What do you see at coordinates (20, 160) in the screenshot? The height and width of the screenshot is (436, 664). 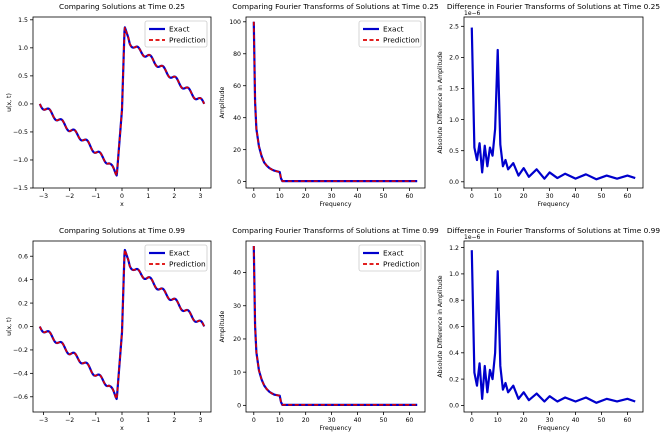 I see `y-tick-label: −1.0` at bounding box center [20, 160].